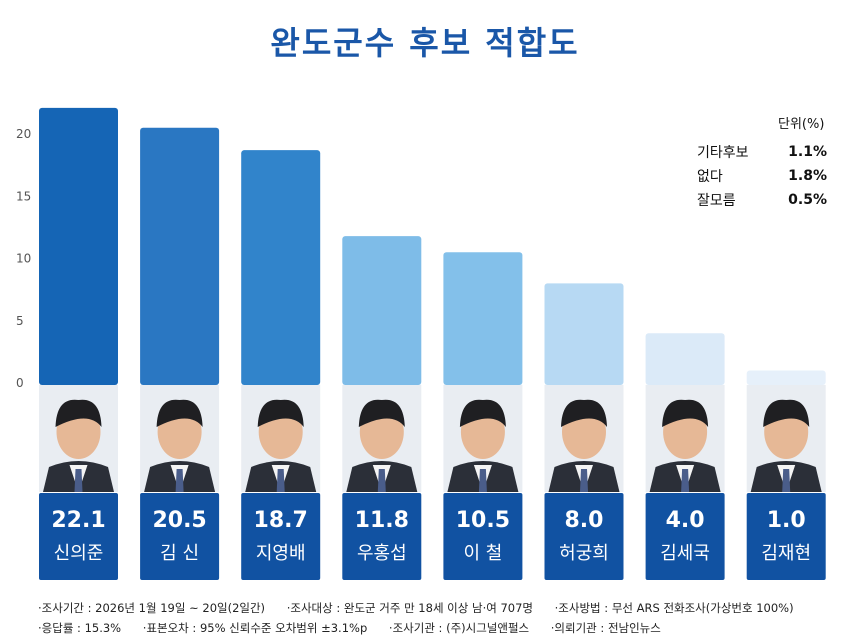 The height and width of the screenshot is (640, 850). What do you see at coordinates (382, 553) in the screenshot?
I see `candidate-name: 우홍섭` at bounding box center [382, 553].